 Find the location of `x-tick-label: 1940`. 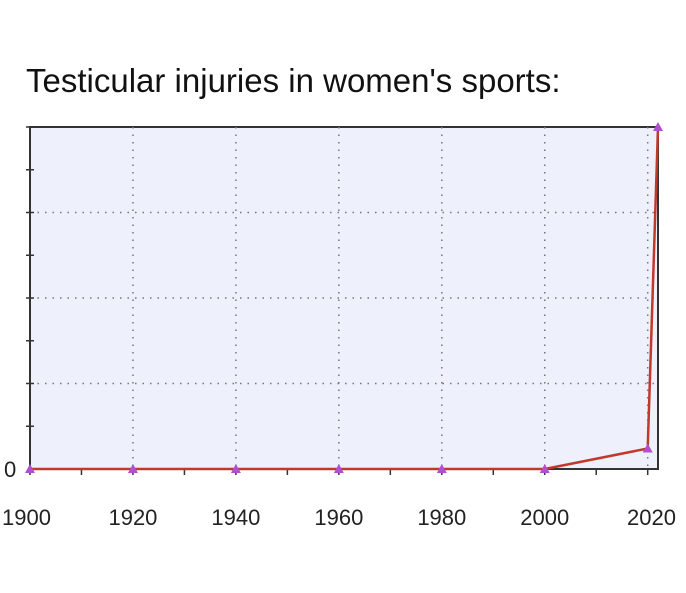

x-tick-label: 1940 is located at coordinates (235, 517).